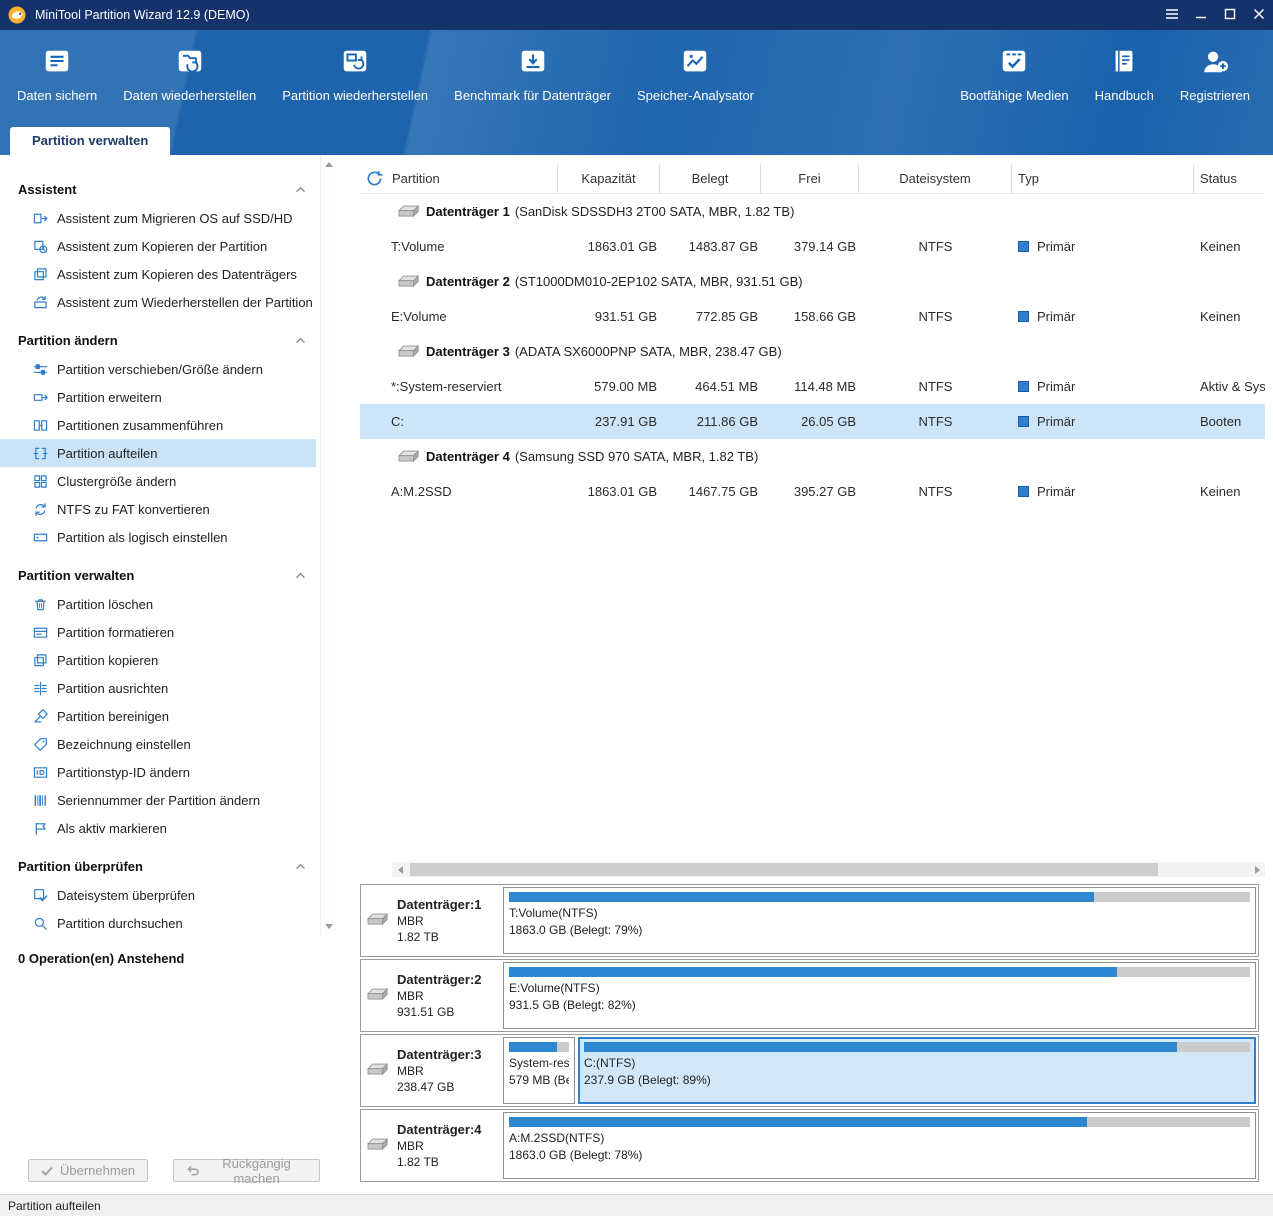 This screenshot has height=1216, width=1273. I want to click on disk-map-label: Datenträger:2 MBR 931.51 GB, so click(431, 995).